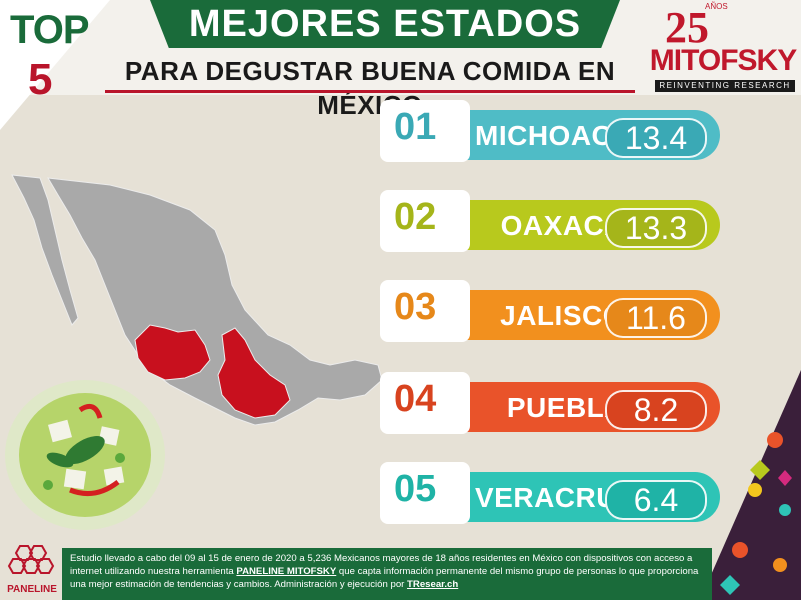 The image size is (801, 600). Describe the element at coordinates (656, 138) in the screenshot. I see `rank-value-label: 13.4` at that location.